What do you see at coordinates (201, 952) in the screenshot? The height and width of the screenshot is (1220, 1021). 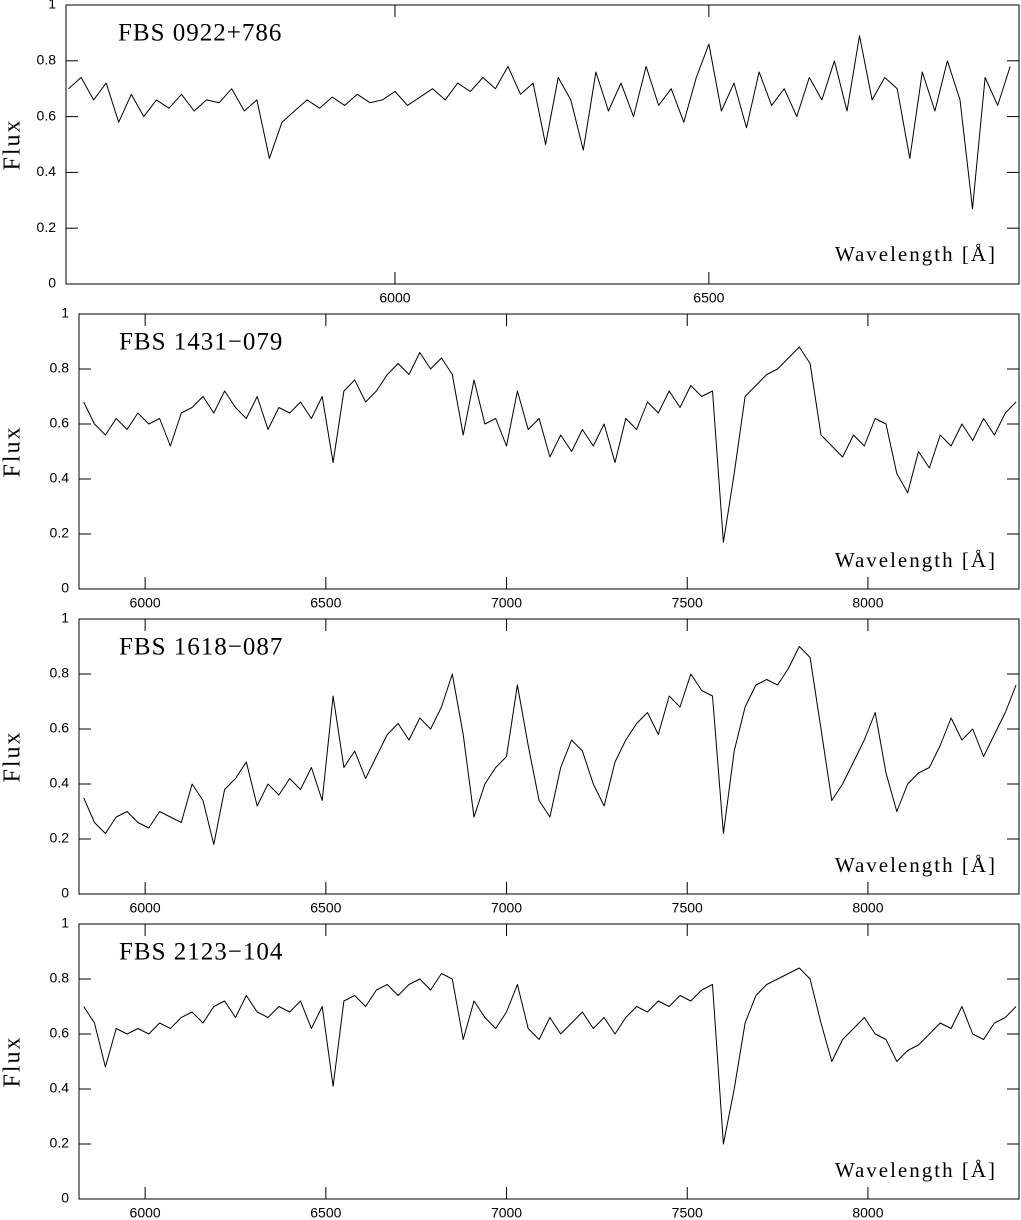 I see `panel-title: FBS 2123−104` at bounding box center [201, 952].